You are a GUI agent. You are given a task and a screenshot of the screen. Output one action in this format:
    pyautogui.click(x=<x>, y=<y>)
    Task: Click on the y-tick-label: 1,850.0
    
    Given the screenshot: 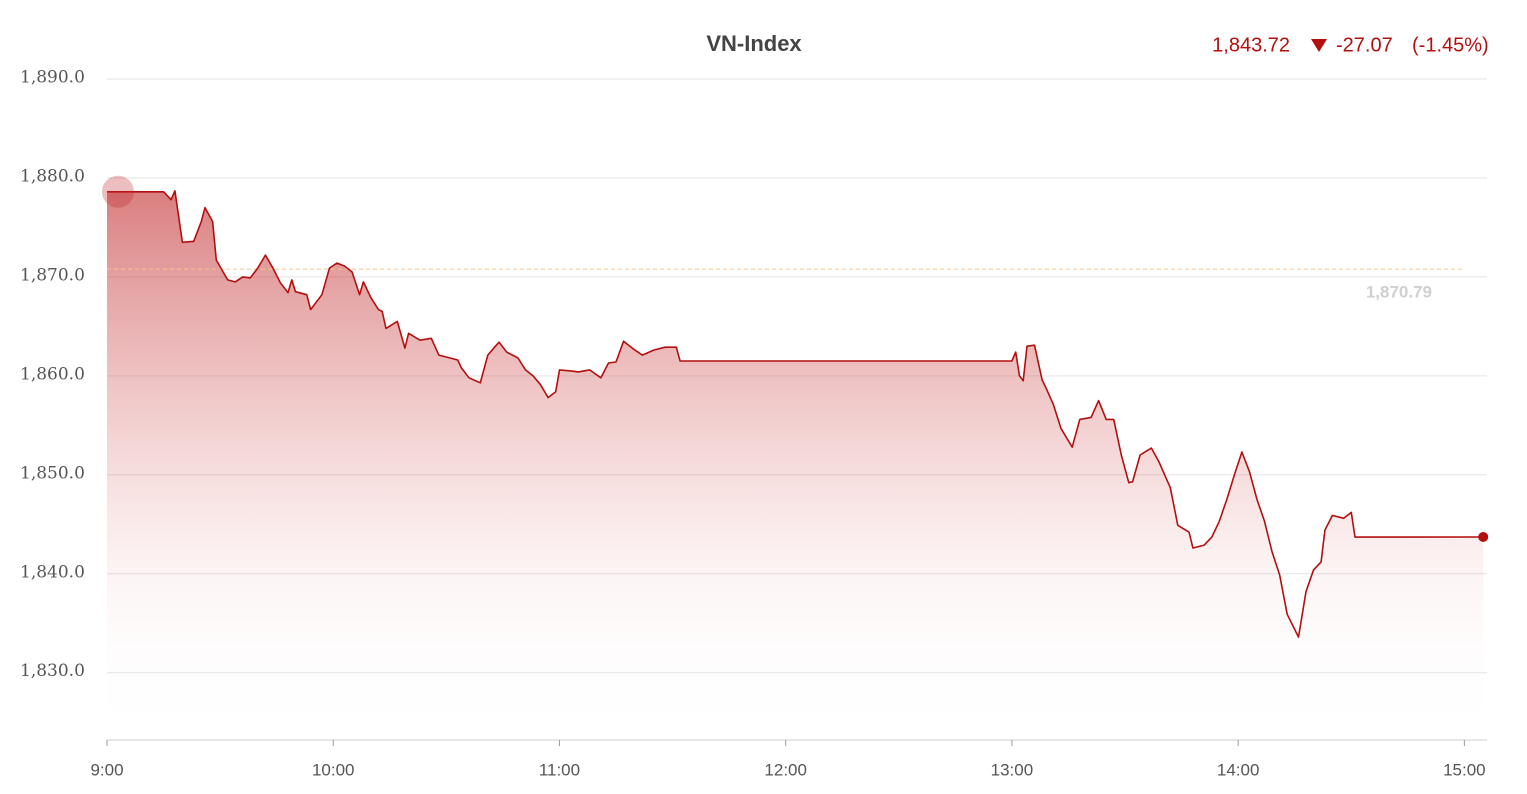 What is the action you would take?
    pyautogui.click(x=52, y=473)
    